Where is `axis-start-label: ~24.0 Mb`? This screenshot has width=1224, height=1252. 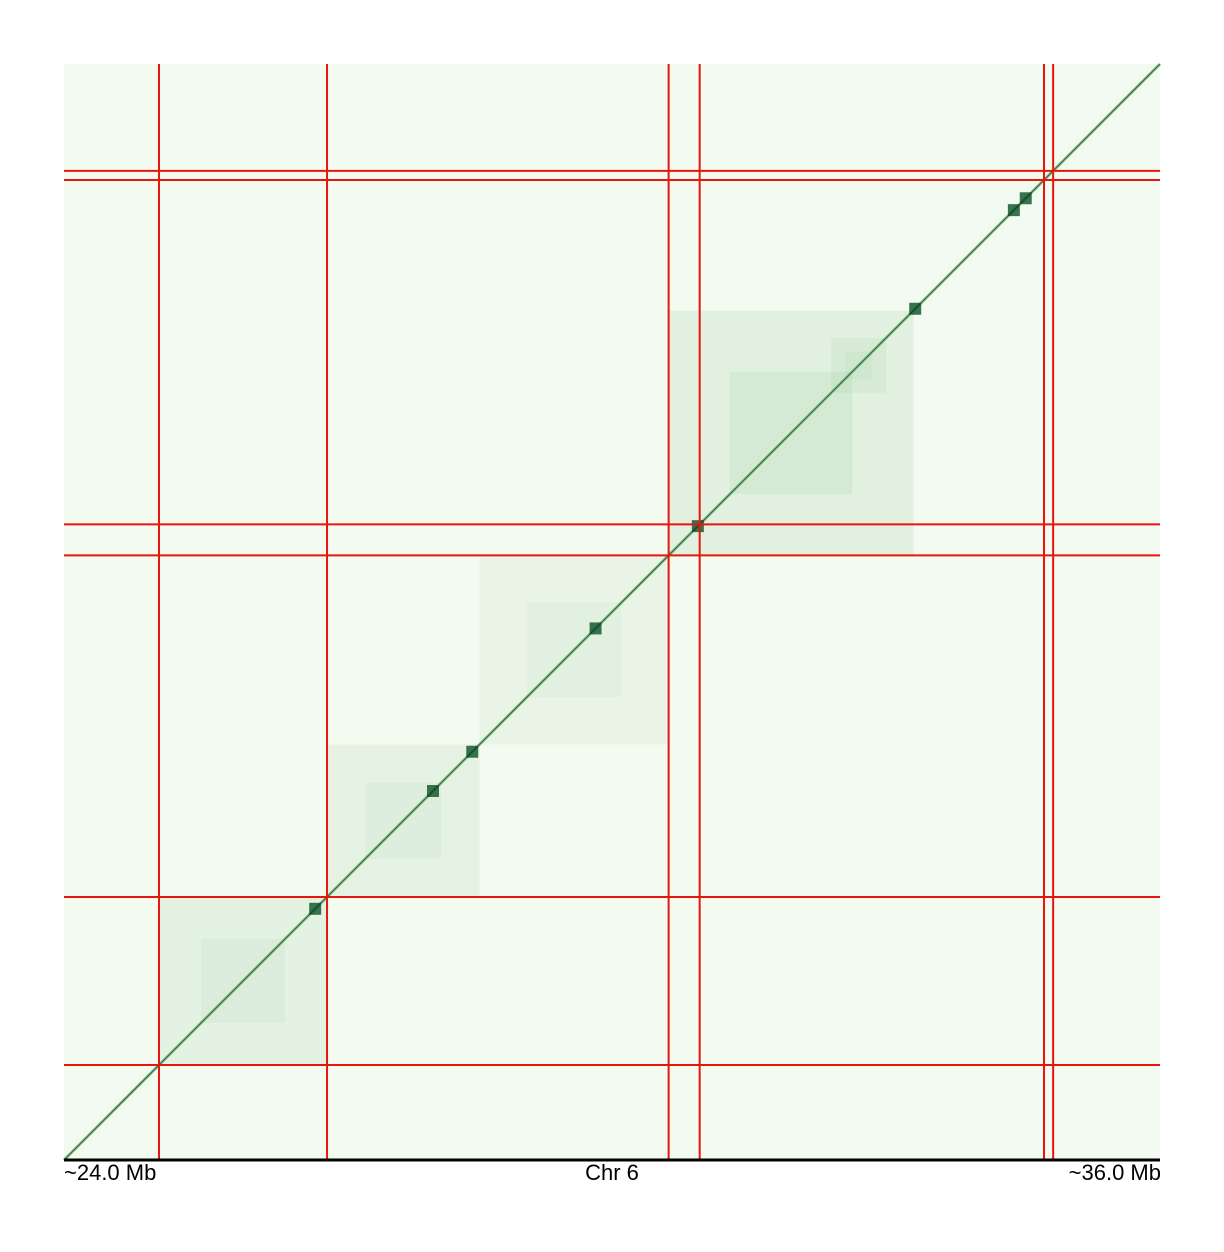 axis-start-label: ~24.0 Mb is located at coordinates (110, 1172).